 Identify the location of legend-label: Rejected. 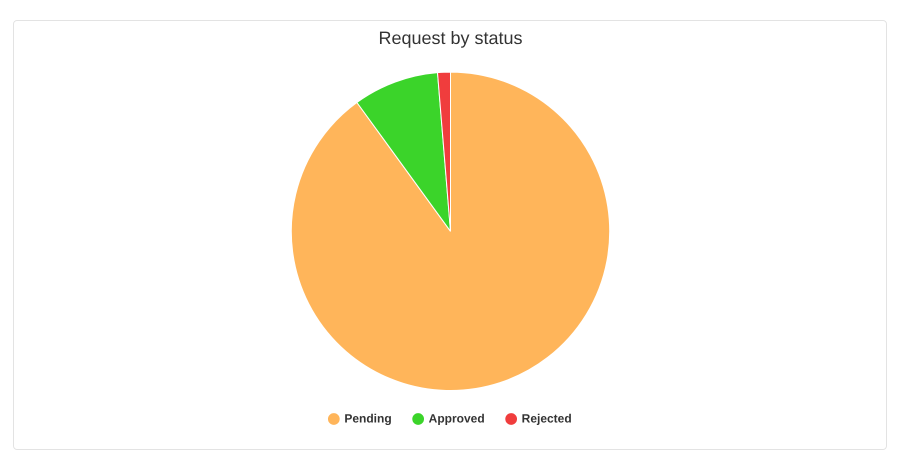
(547, 418).